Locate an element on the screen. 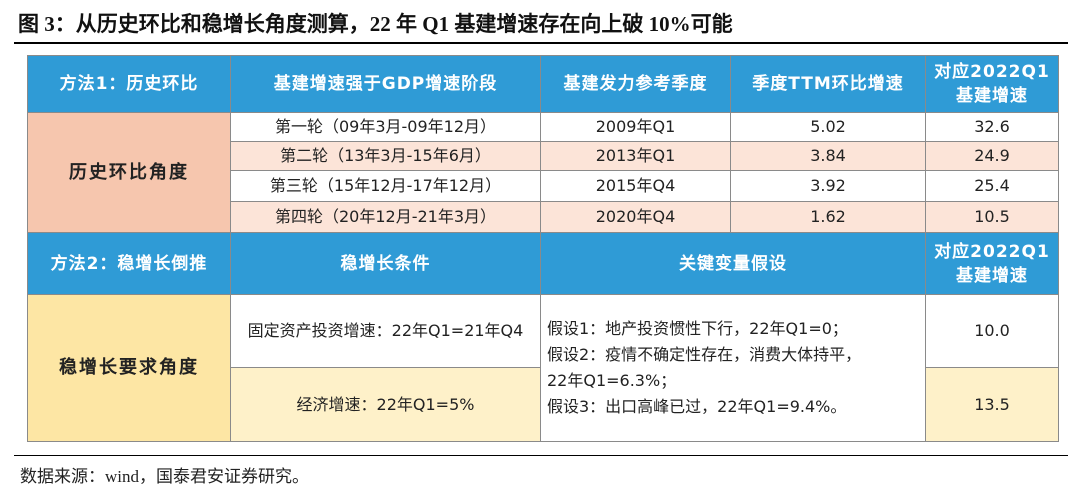  header-cell: 关键变量假设 is located at coordinates (733, 263).